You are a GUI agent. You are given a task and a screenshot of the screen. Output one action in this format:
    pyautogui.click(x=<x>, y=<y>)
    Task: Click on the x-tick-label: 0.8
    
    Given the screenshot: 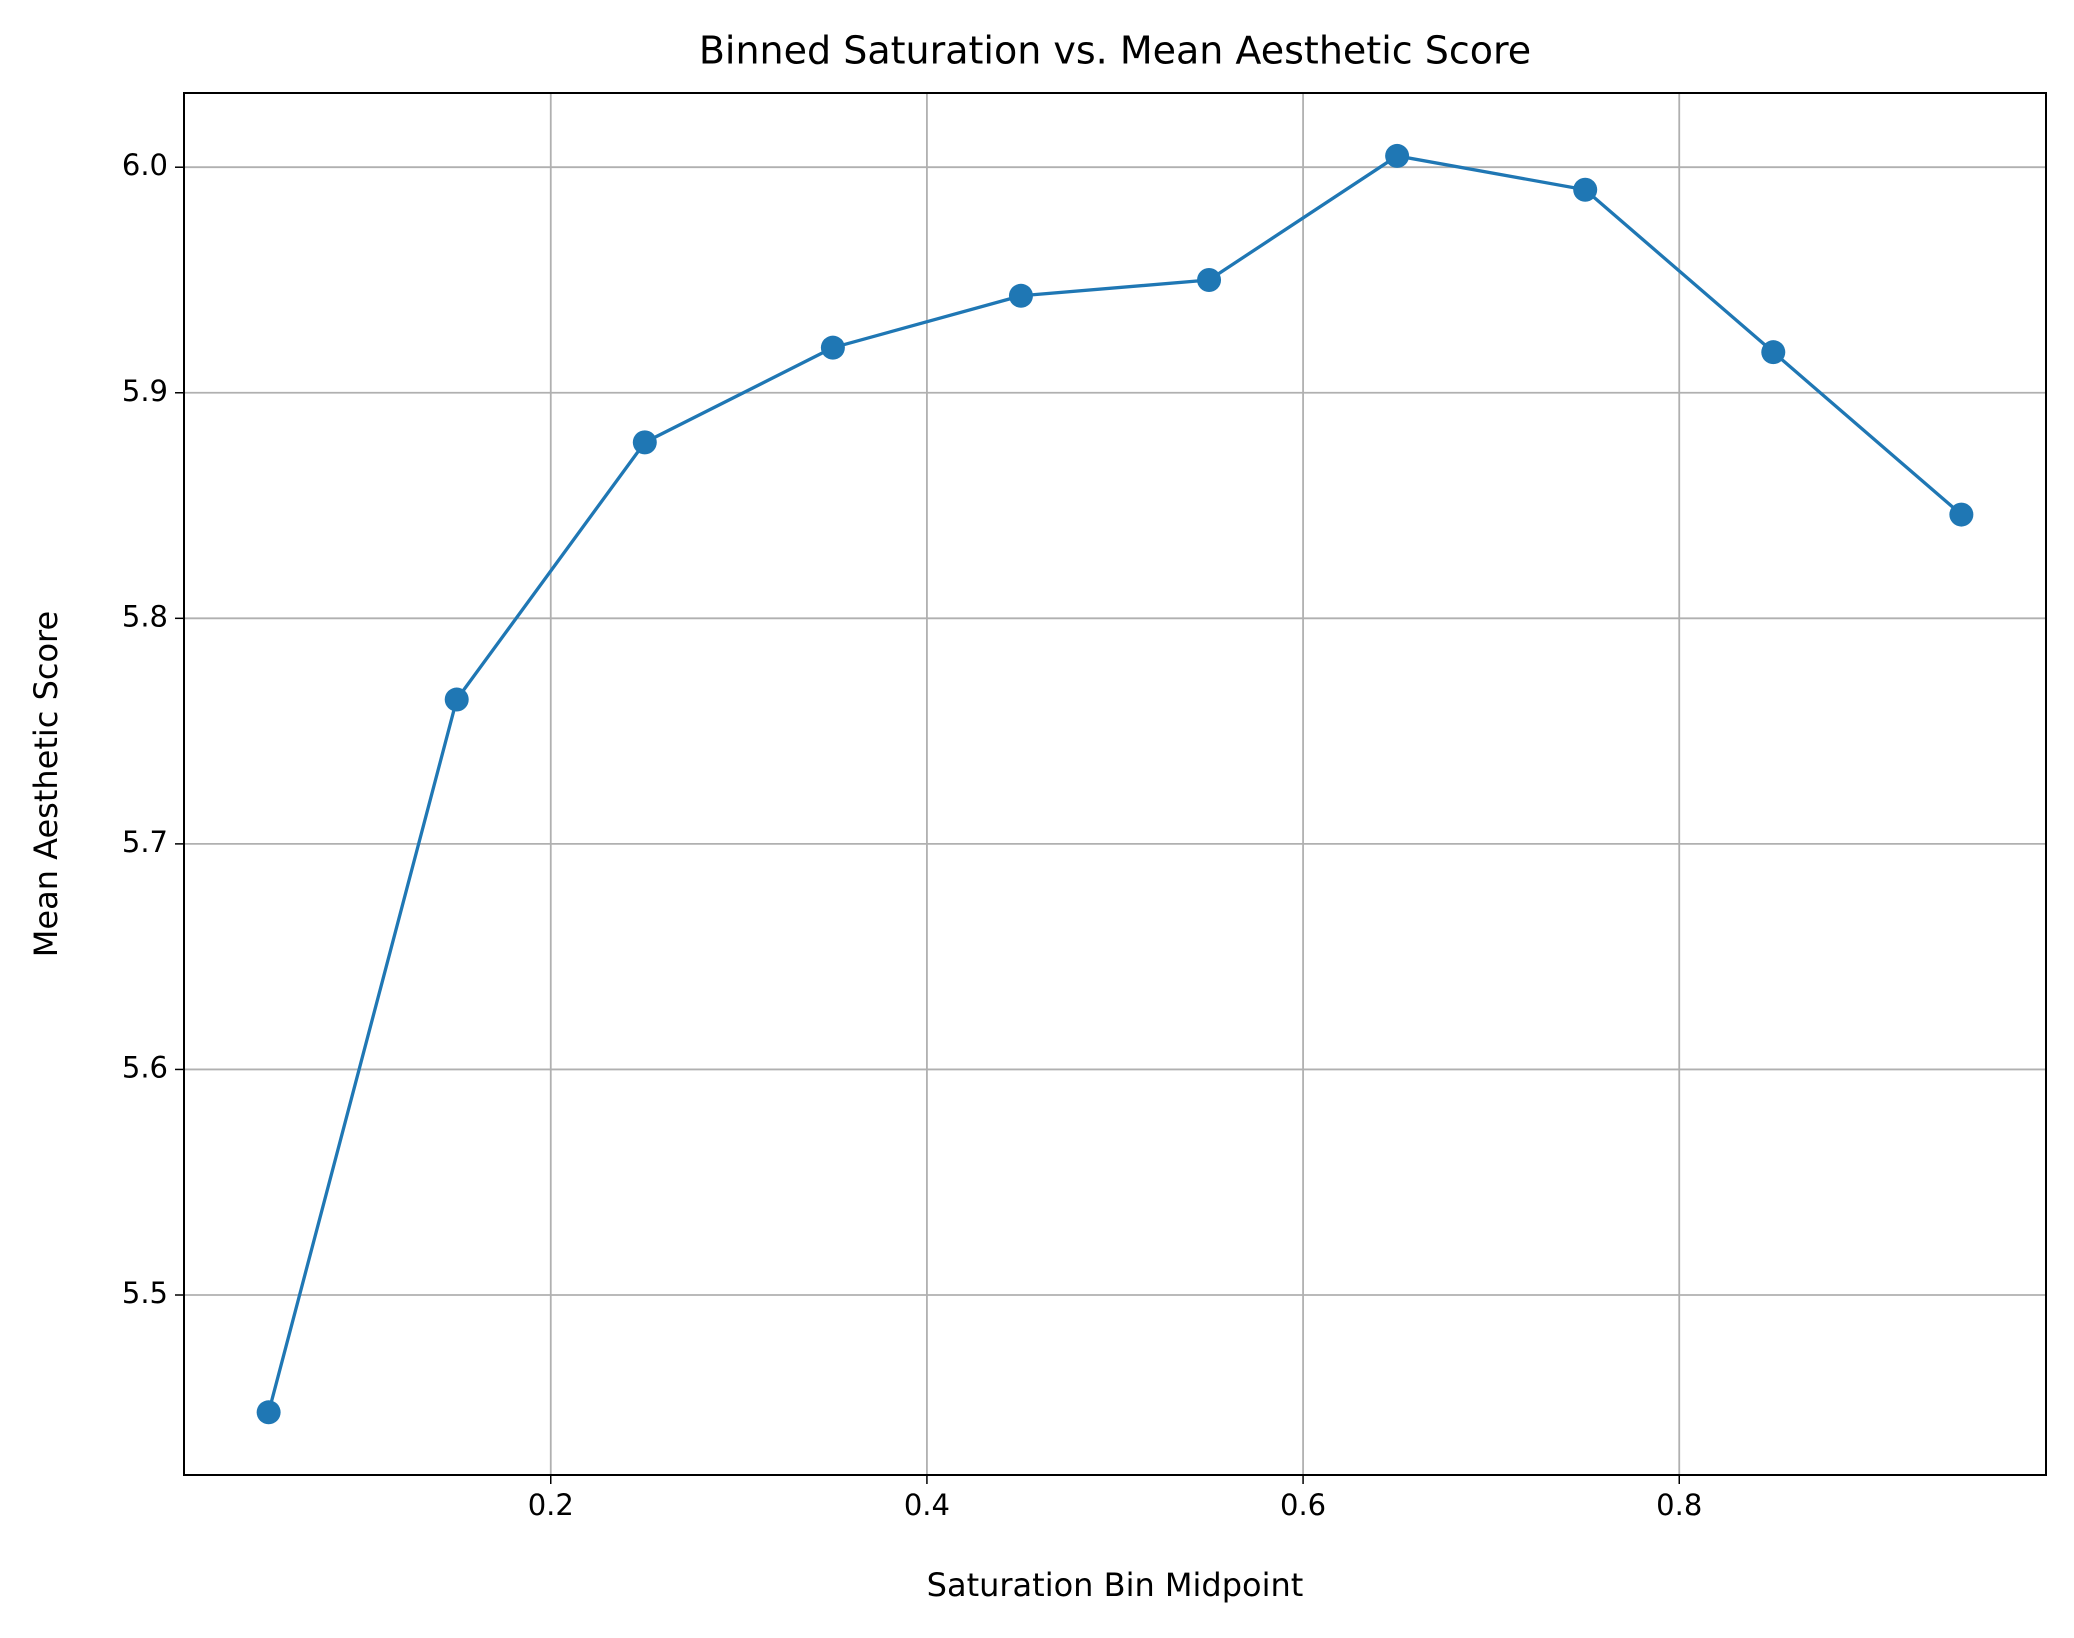 What is the action you would take?
    pyautogui.click(x=1679, y=1505)
    